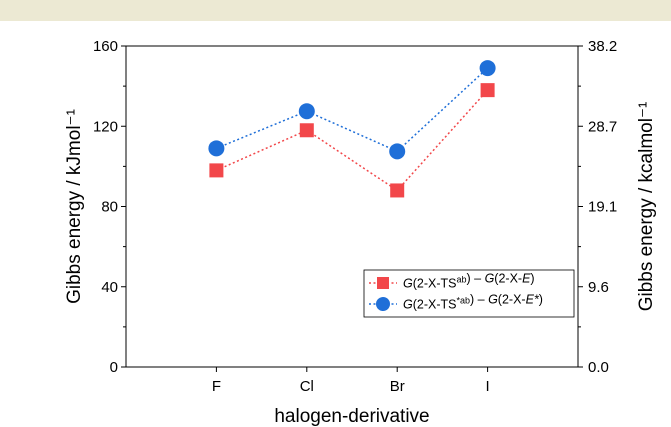 The height and width of the screenshot is (427, 671). Describe the element at coordinates (646, 207) in the screenshot. I see `y2-axis-title: Gibbs energy / kcalmol⁻¹` at that location.